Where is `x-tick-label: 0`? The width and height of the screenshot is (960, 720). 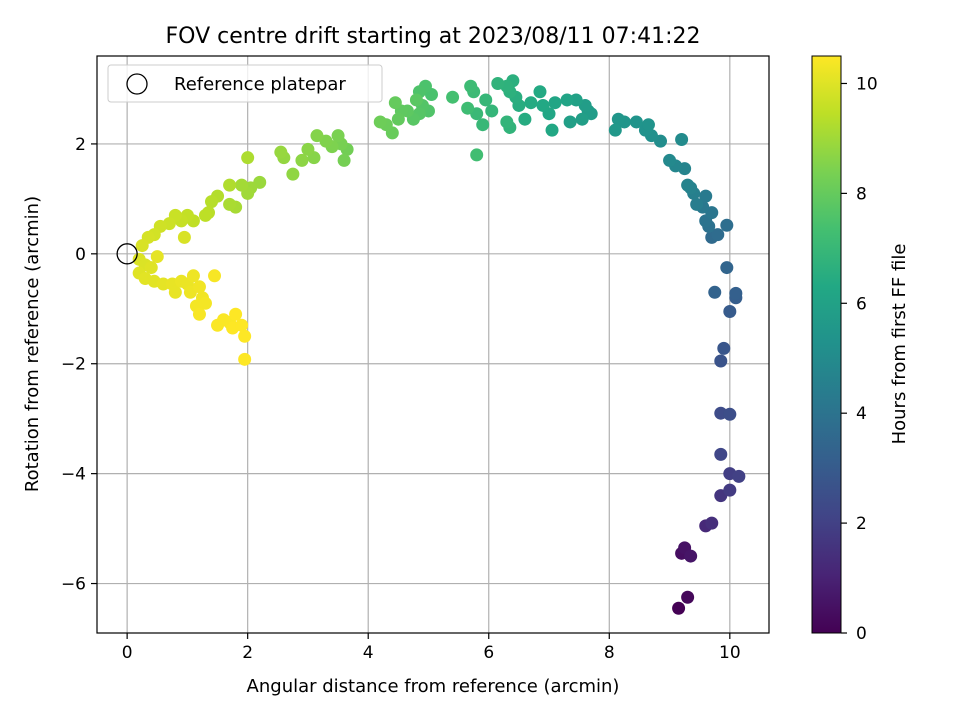
x-tick-label: 0 is located at coordinates (127, 653).